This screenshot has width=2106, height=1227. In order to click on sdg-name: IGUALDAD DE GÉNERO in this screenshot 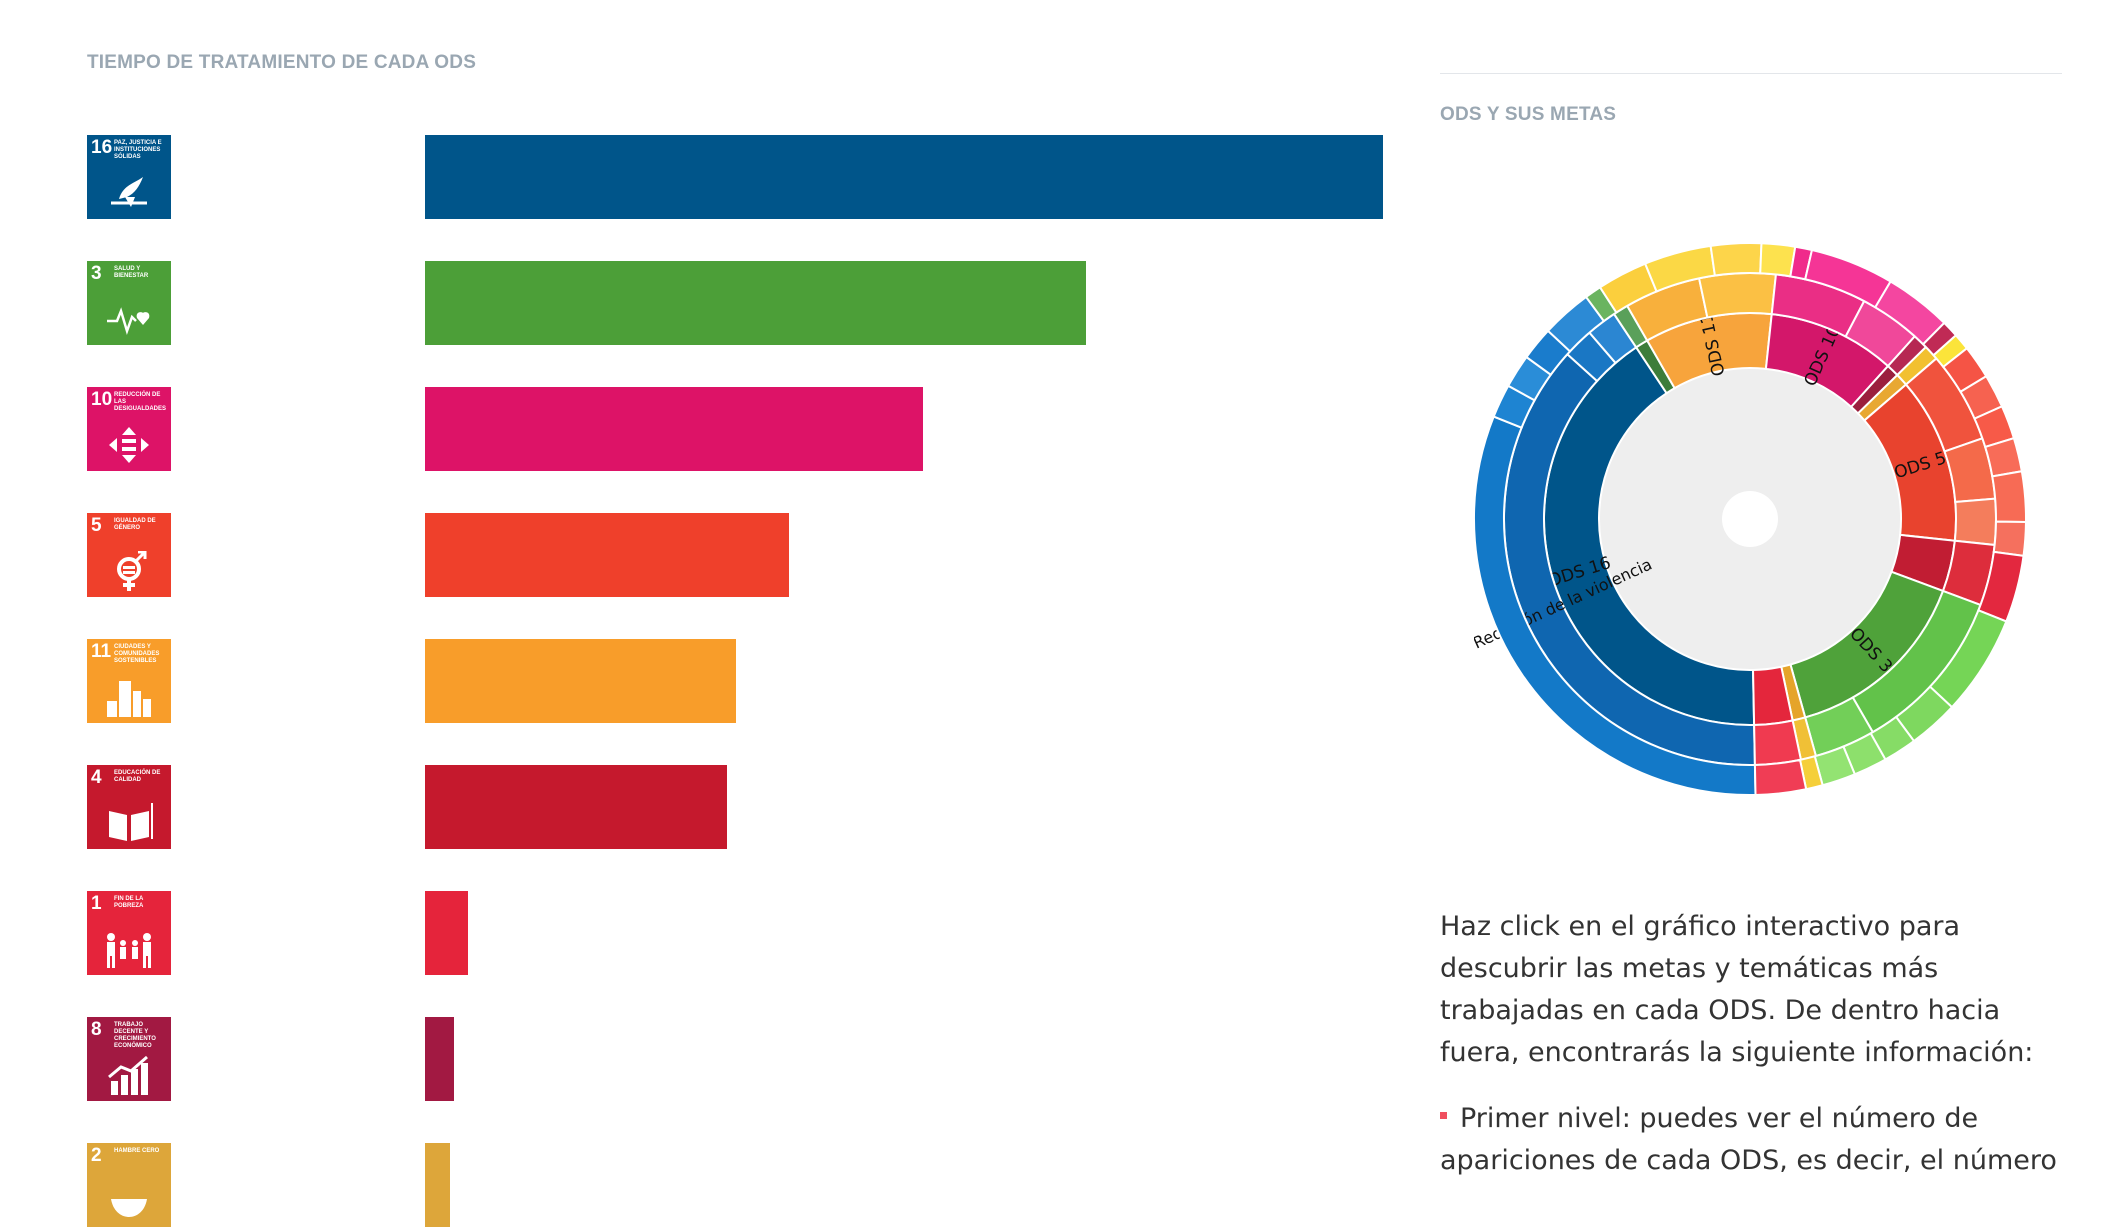, I will do `click(135, 524)`.